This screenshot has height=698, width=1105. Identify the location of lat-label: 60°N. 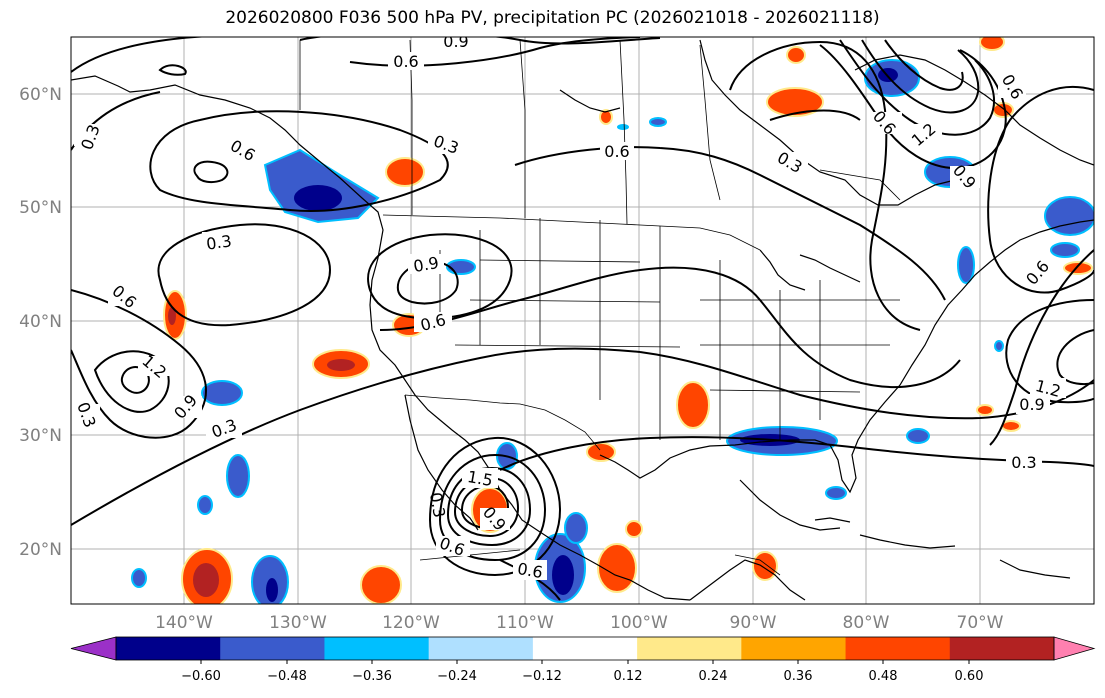
(40, 95).